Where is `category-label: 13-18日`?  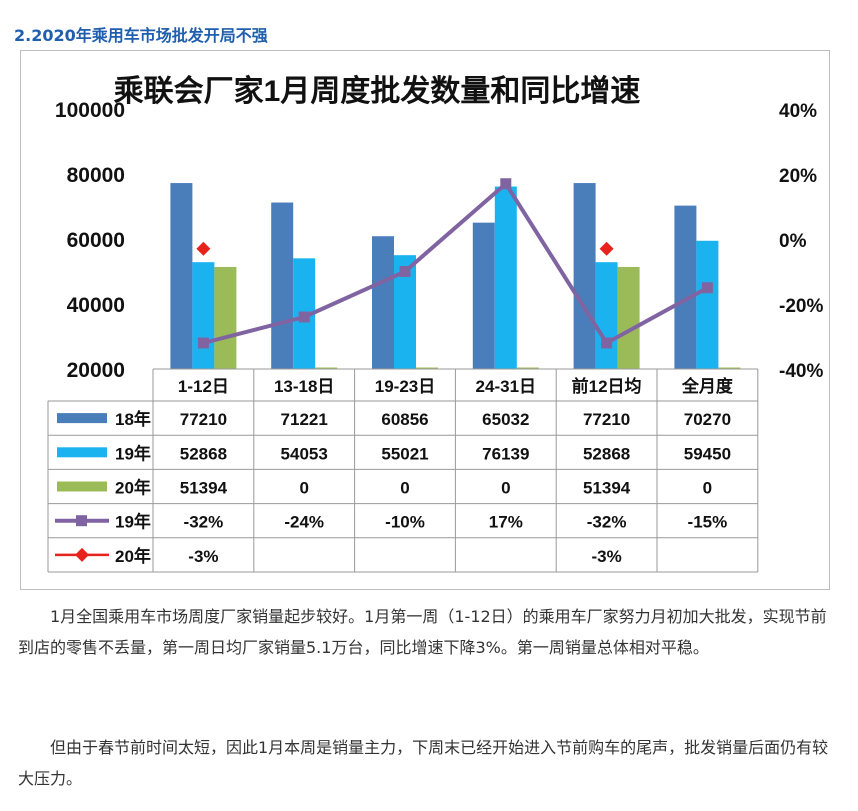
category-label: 13-18日 is located at coordinates (304, 386).